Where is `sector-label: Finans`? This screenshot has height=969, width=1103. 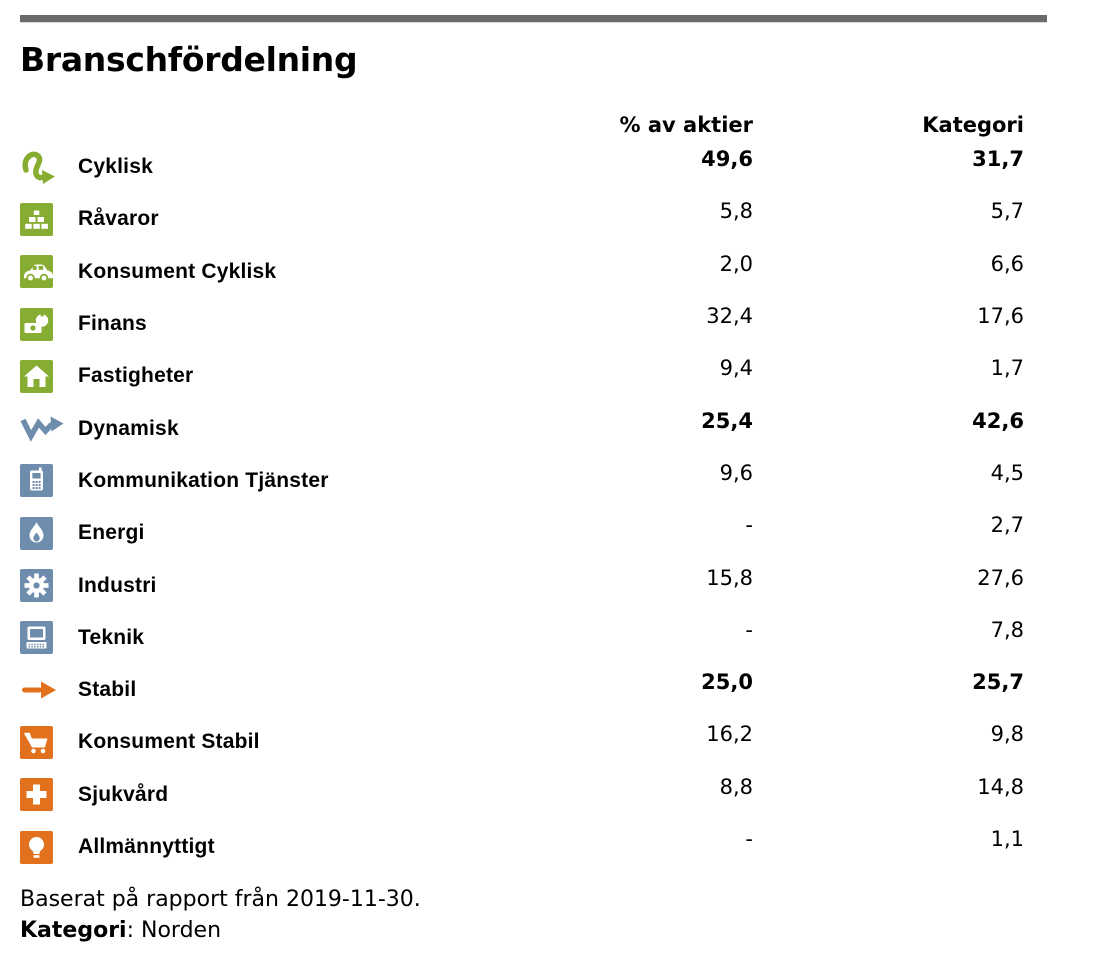 sector-label: Finans is located at coordinates (112, 324).